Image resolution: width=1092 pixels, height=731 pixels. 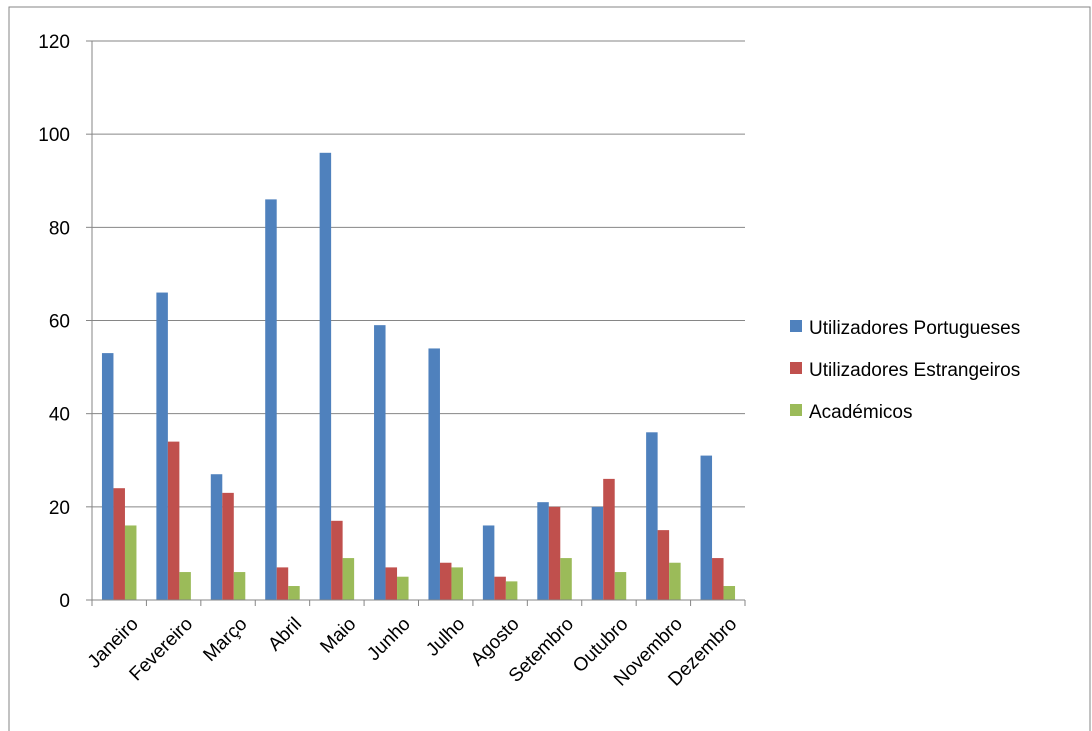 What do you see at coordinates (338, 636) in the screenshot?
I see `x-tick-label: Maio` at bounding box center [338, 636].